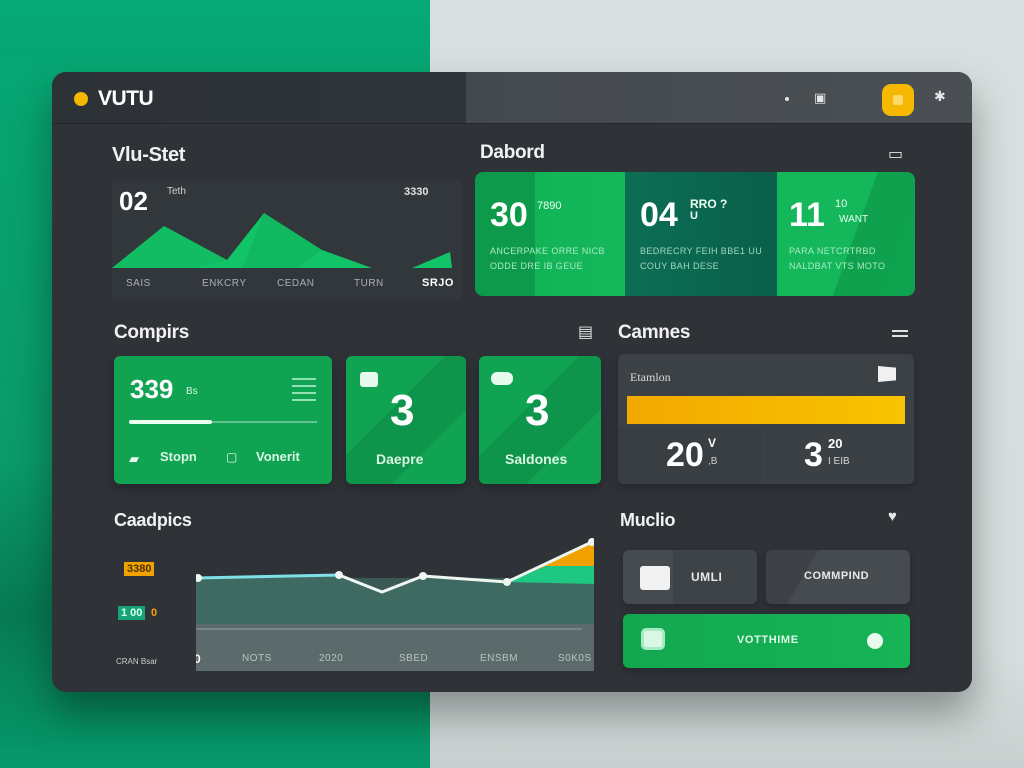 The height and width of the screenshot is (768, 1024). I want to click on title-bar: VUTU ▣ ✱, so click(512, 98).